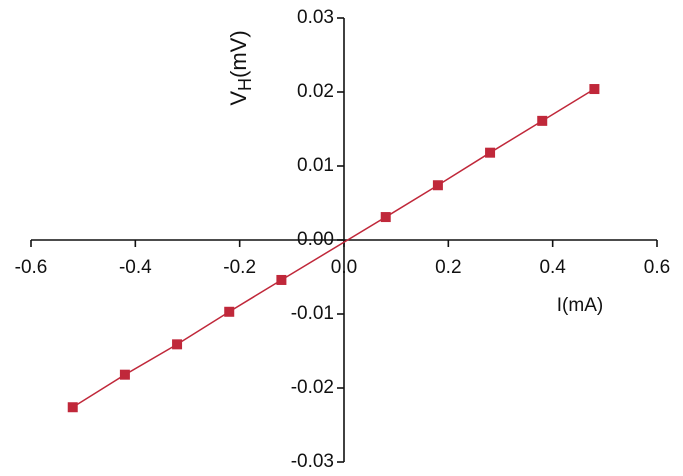 The width and height of the screenshot is (683, 476). What do you see at coordinates (312, 461) in the screenshot?
I see `y-tick-label: -0.03` at bounding box center [312, 461].